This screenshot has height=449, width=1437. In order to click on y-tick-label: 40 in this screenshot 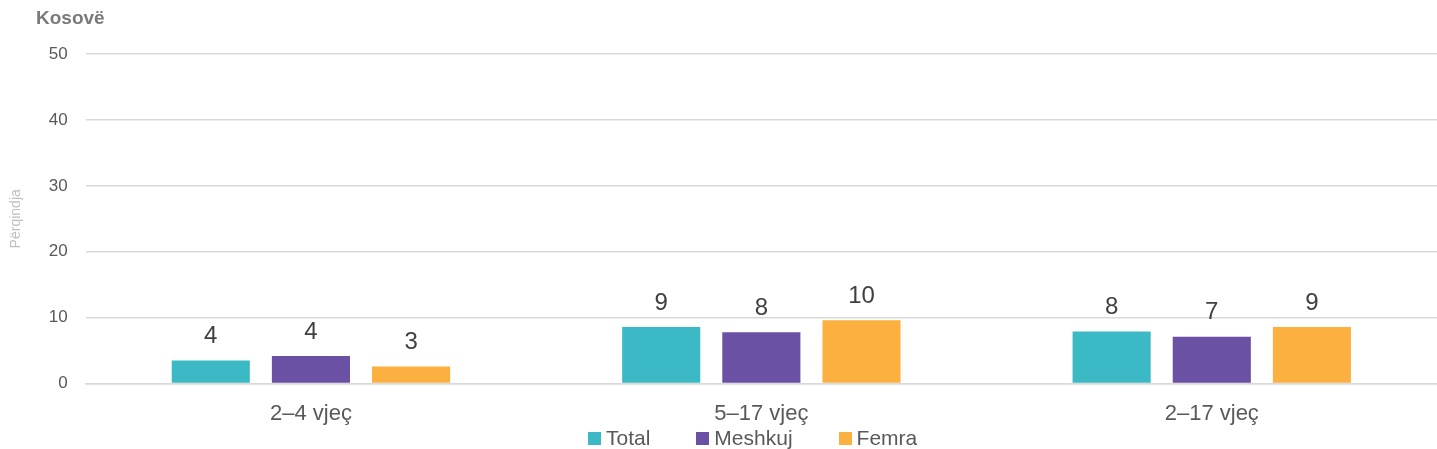, I will do `click(58, 119)`.